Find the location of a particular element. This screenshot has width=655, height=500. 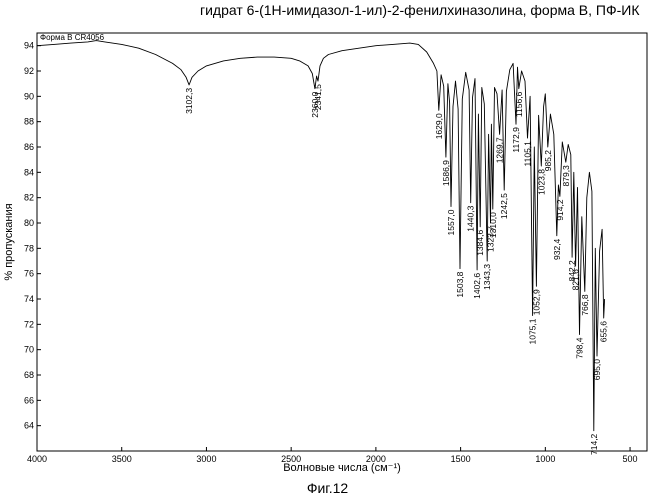

peak-label: 714,2 is located at coordinates (594, 444).